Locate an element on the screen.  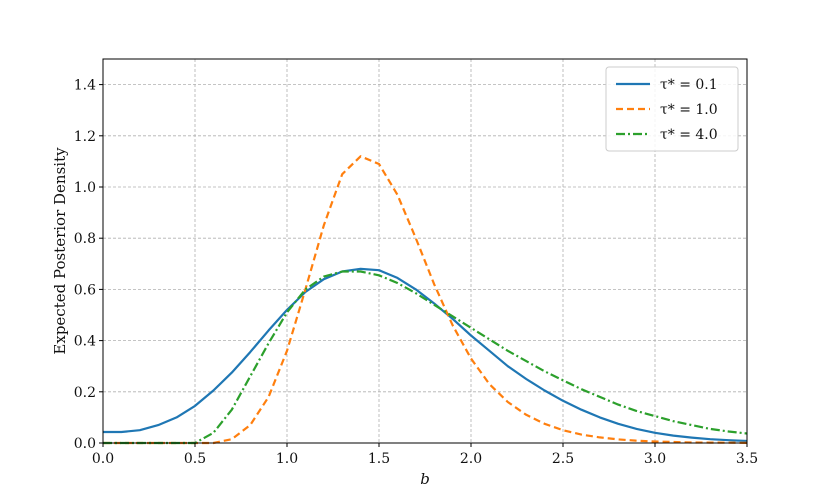
x-tick-label: 3.5 is located at coordinates (747, 459).